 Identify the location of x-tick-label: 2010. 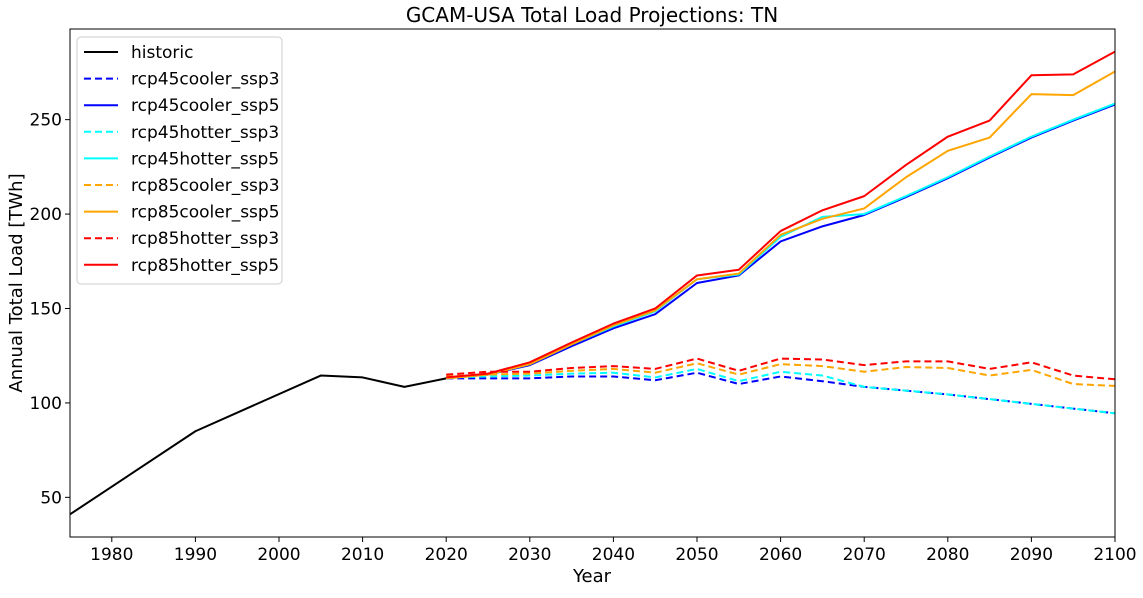
(362, 555).